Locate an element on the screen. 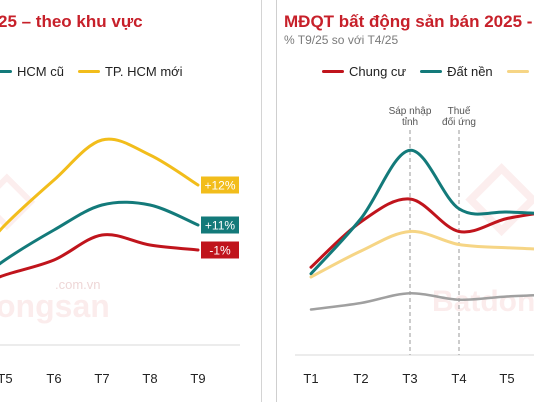  end-label-text: +11% is located at coordinates (220, 226).